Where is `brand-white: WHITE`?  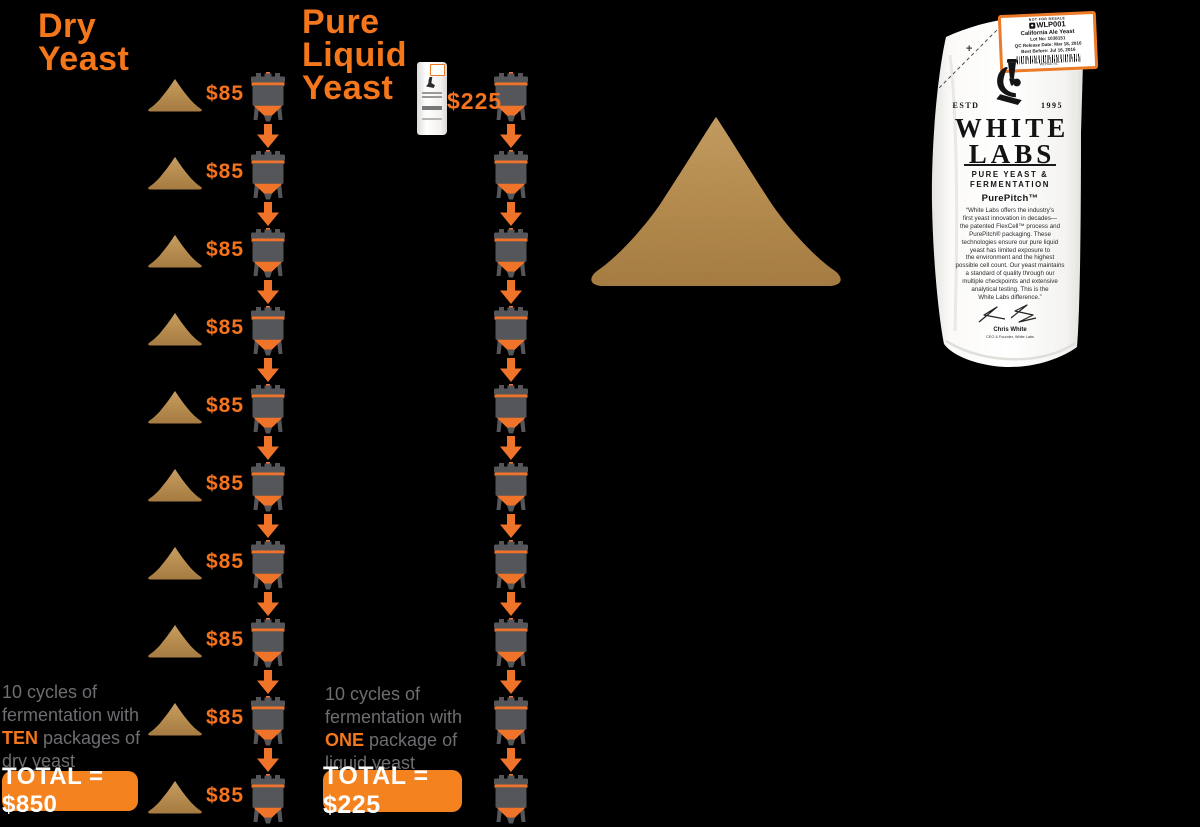
brand-white: WHITE is located at coordinates (1012, 128).